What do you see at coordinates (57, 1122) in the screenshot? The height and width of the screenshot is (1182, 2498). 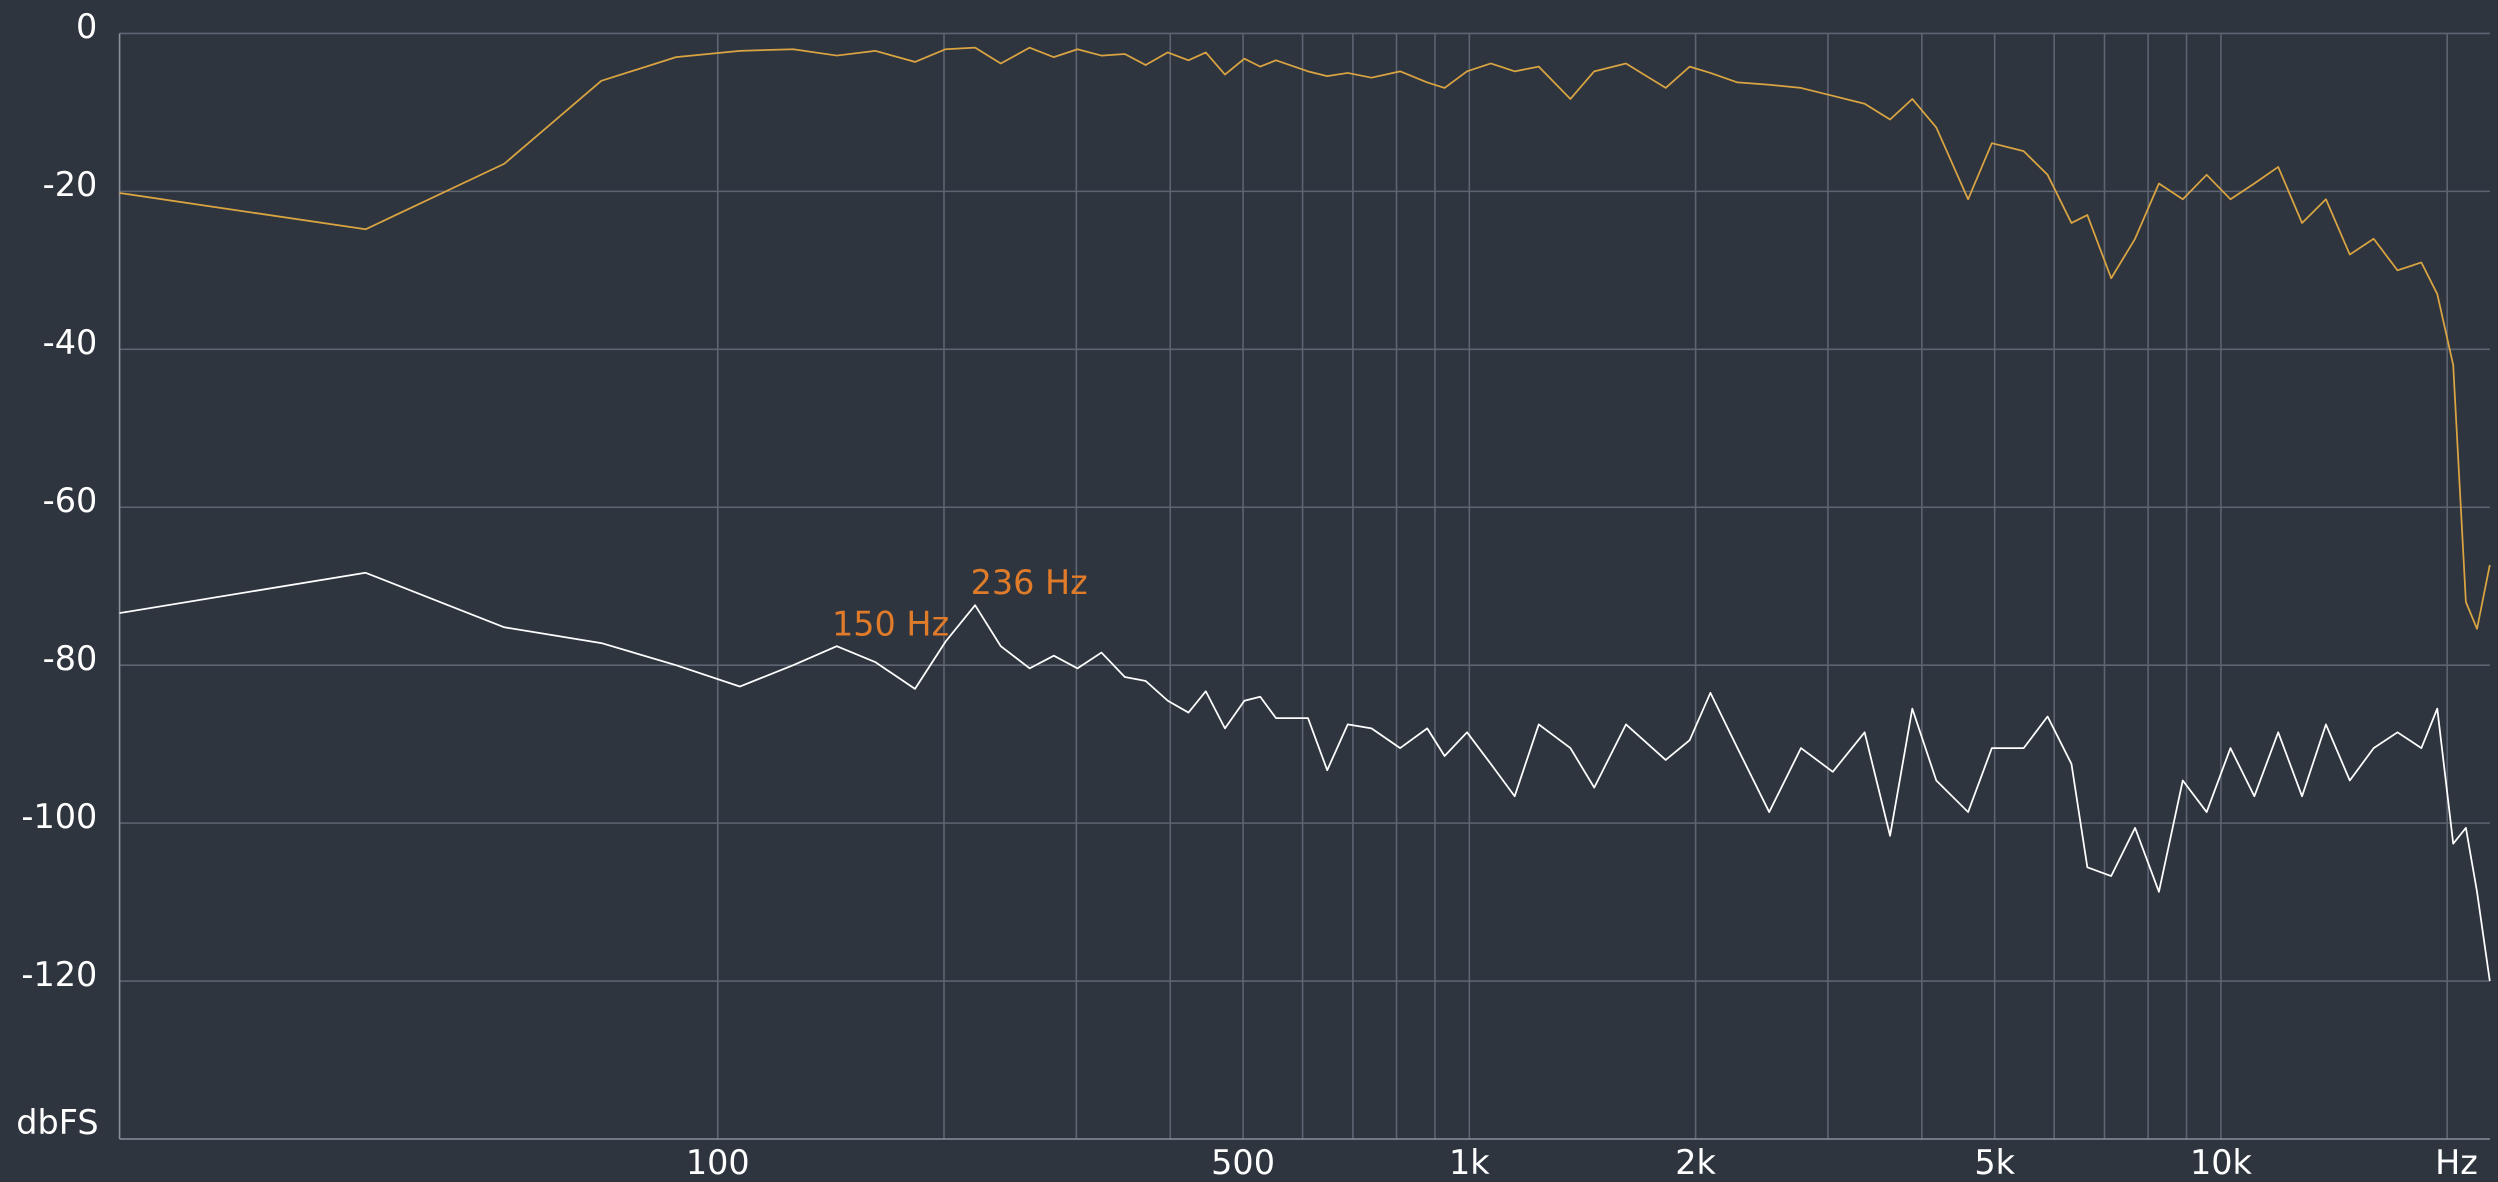 I see `y-axis-label: dbFS` at bounding box center [57, 1122].